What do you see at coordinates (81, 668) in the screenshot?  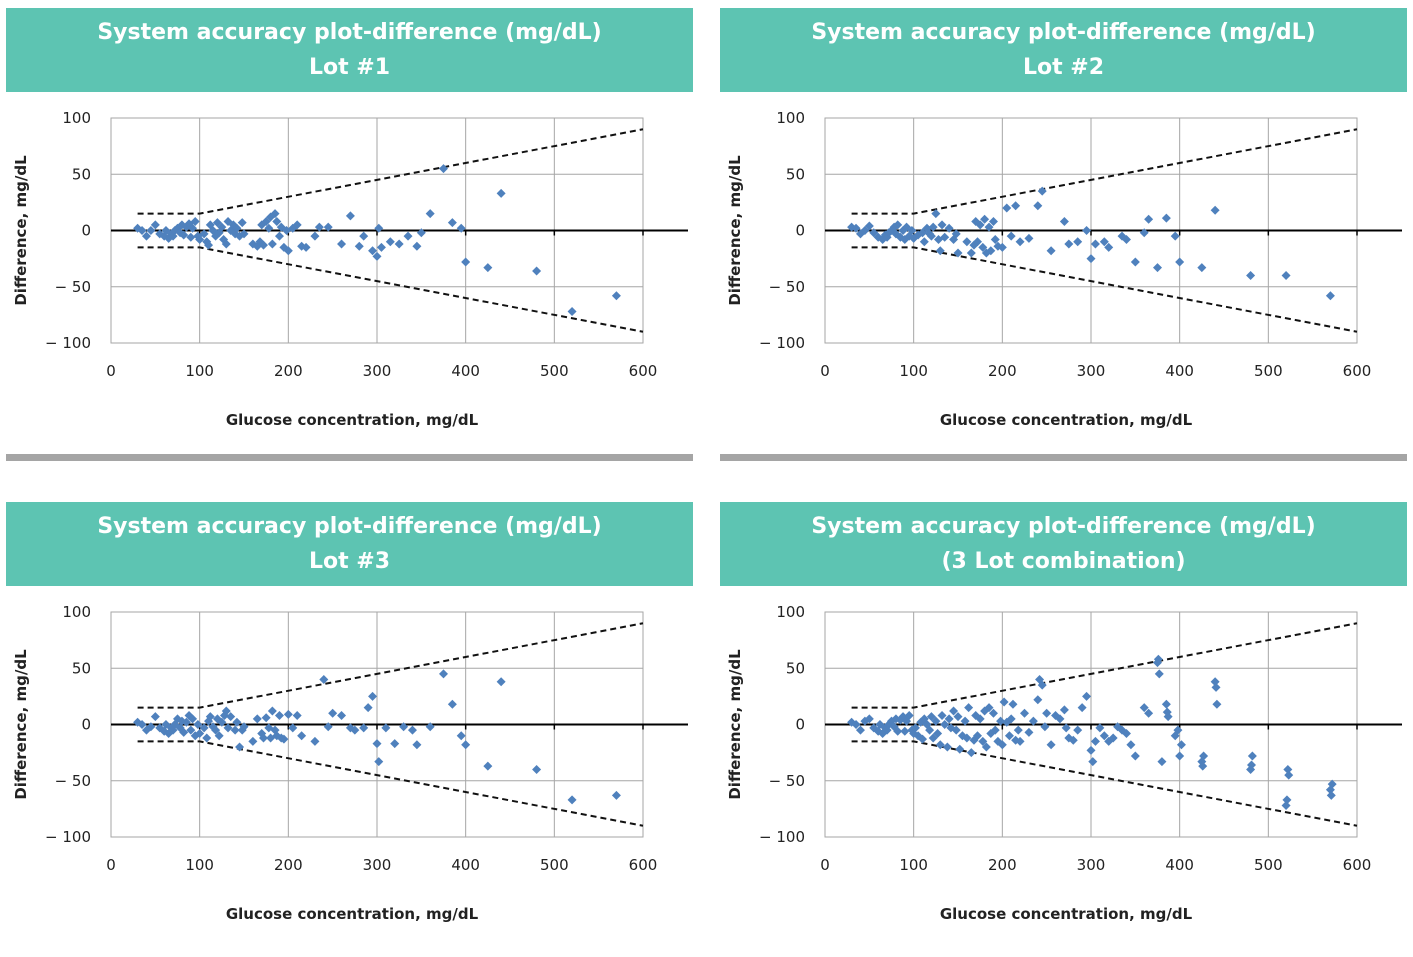 I see `y-tick-label: 50` at bounding box center [81, 668].